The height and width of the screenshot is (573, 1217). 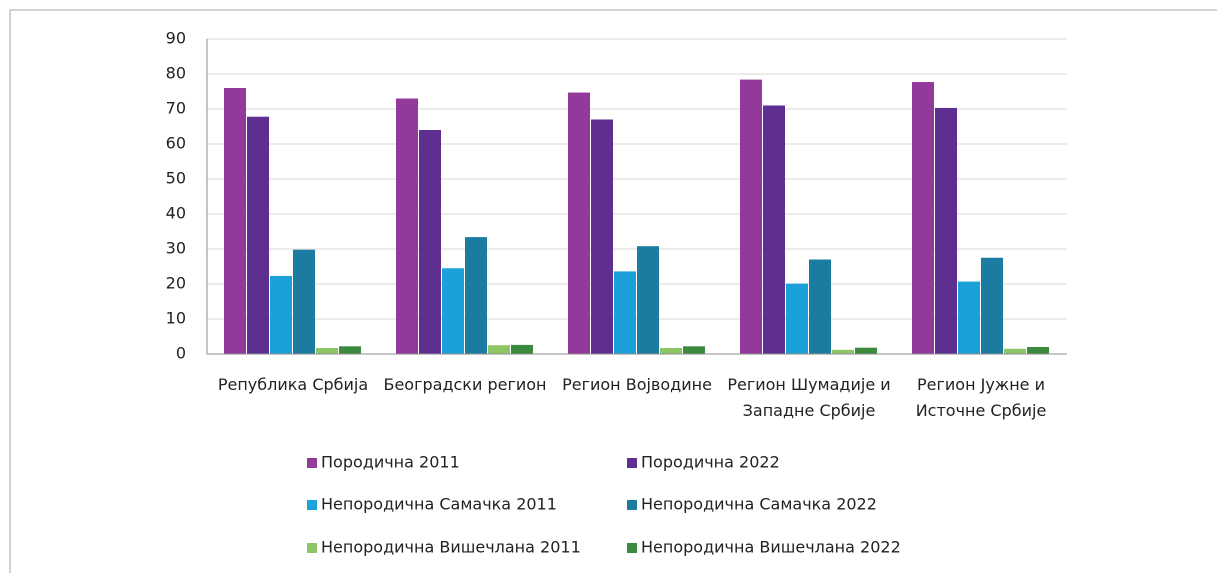 What do you see at coordinates (809, 397) in the screenshot?
I see `x-tick-label: Регион Шумадије и Западне Србије` at bounding box center [809, 397].